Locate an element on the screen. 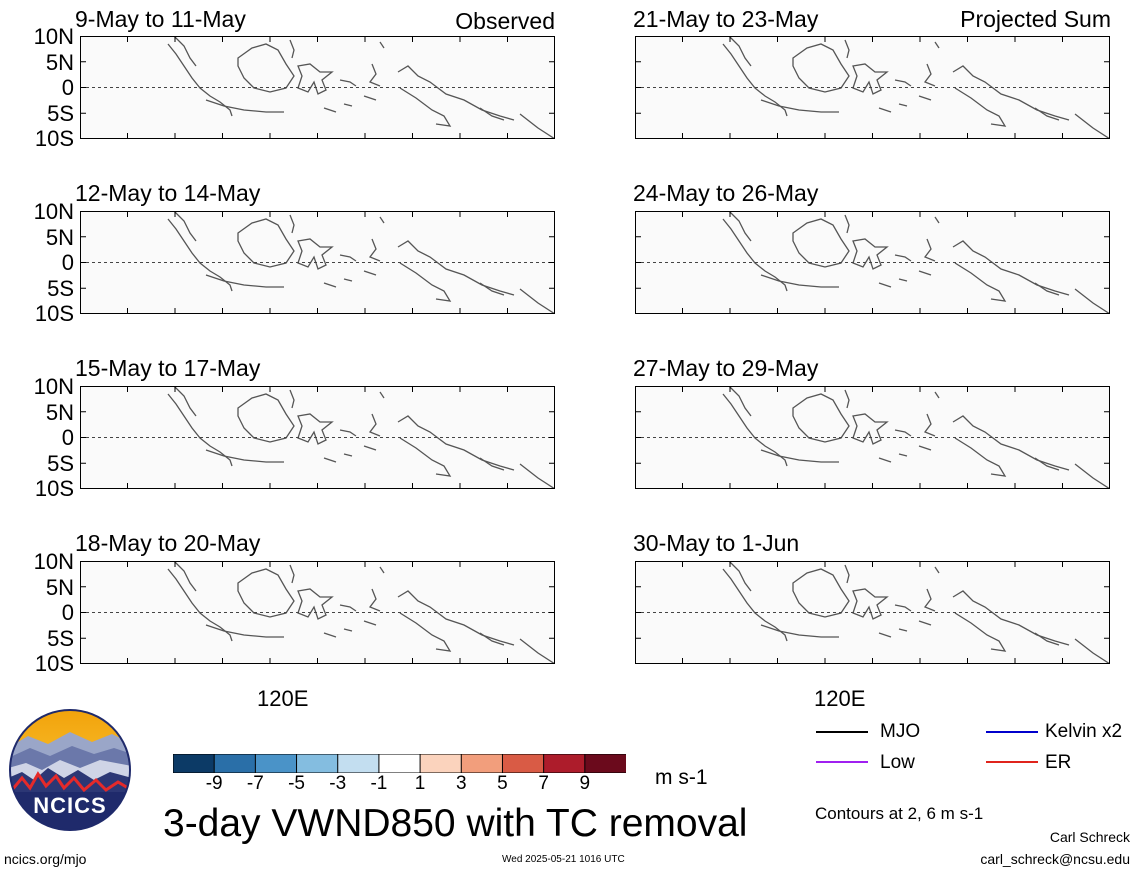 The width and height of the screenshot is (1135, 873). legend-label: Low is located at coordinates (897, 762).